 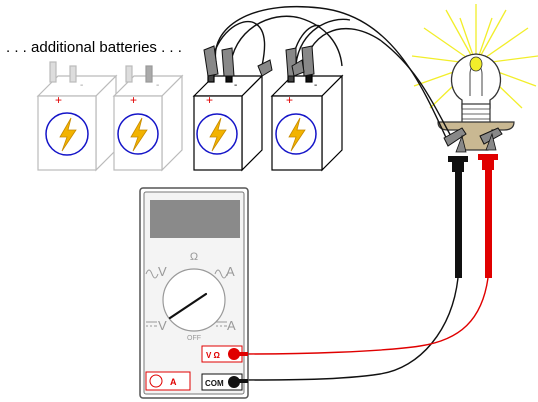 What do you see at coordinates (162, 325) in the screenshot?
I see `dc-volts-label: V` at bounding box center [162, 325].